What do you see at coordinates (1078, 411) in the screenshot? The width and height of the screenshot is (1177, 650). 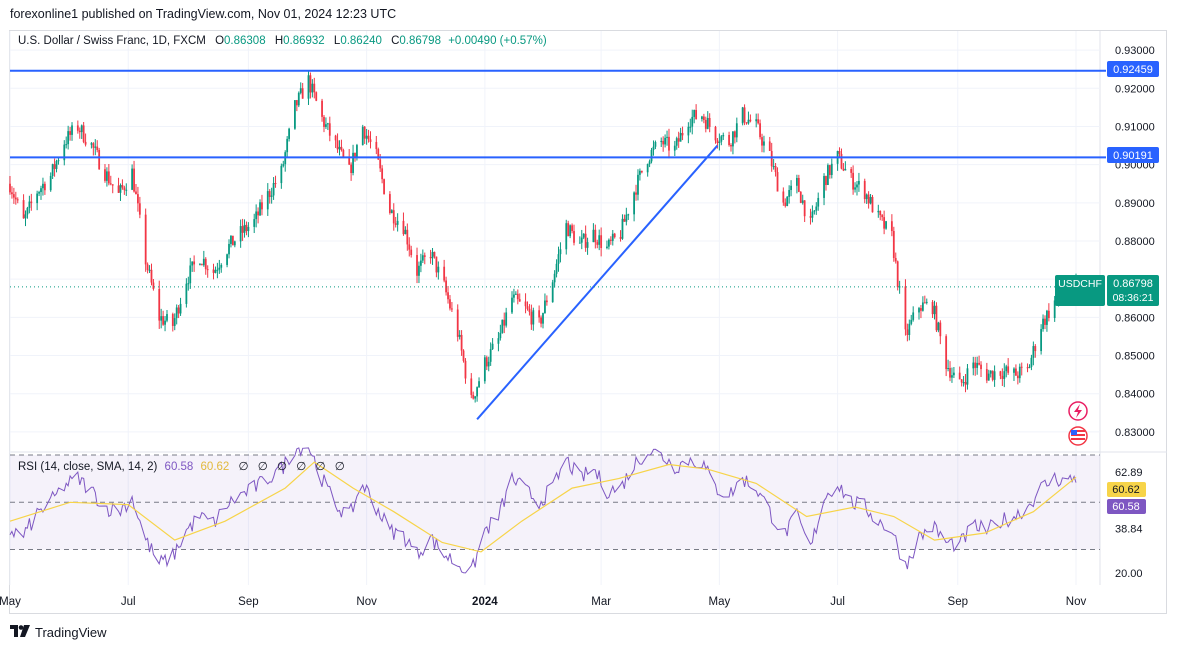 I see `lightning-icon` at bounding box center [1078, 411].